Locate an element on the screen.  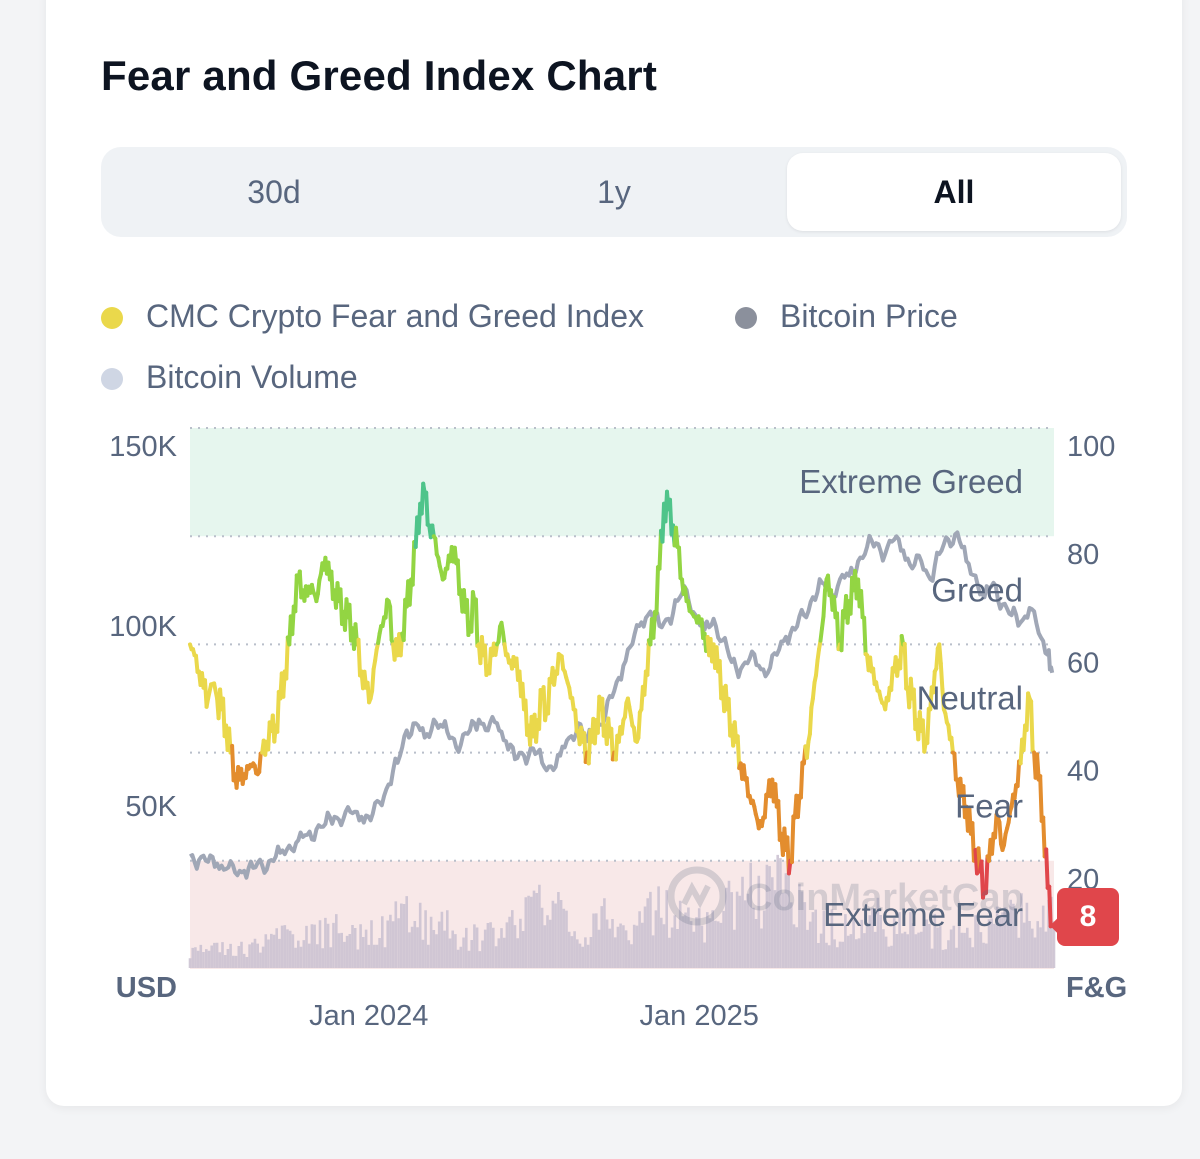
zone-label-greed: Greed is located at coordinates (977, 589).